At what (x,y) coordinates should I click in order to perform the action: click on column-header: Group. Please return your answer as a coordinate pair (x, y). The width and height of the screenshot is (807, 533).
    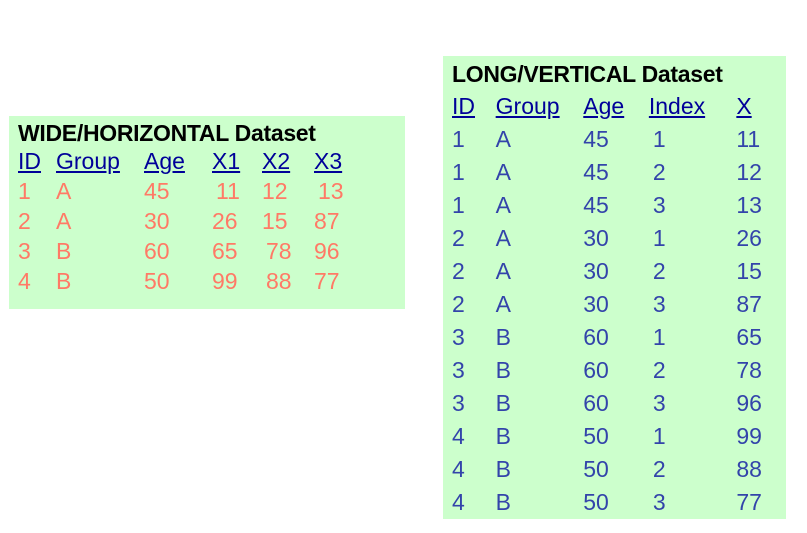
    Looking at the image, I should click on (88, 161).